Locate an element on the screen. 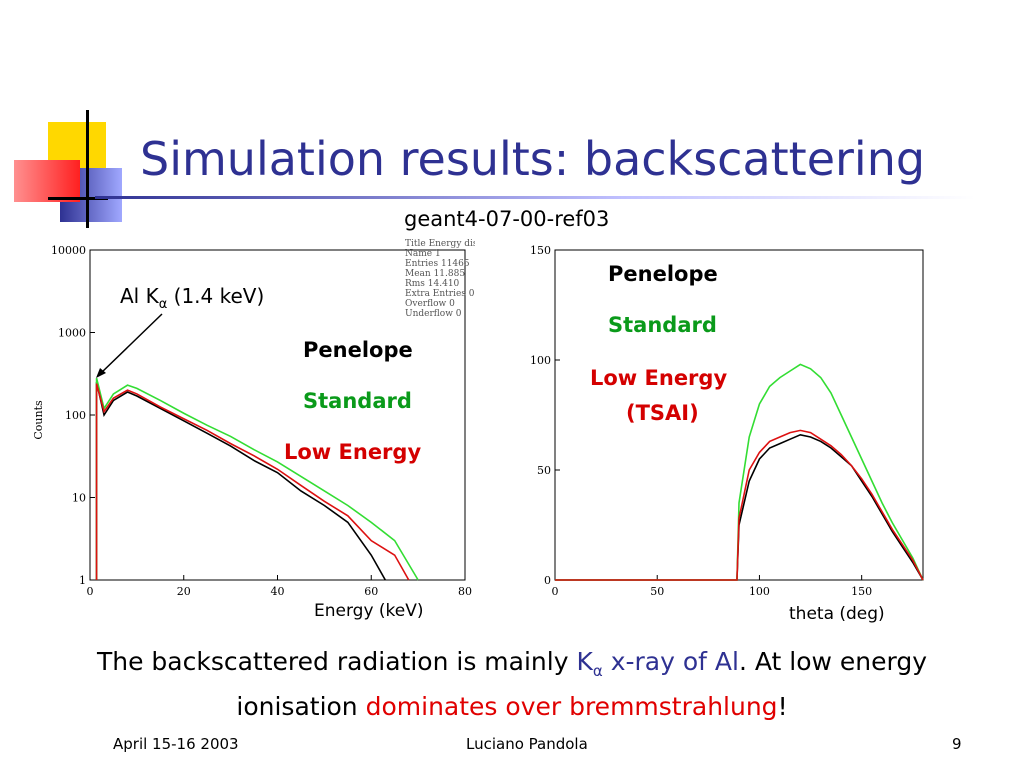 The width and height of the screenshot is (1024, 768). footer-author: Luciano Pandola is located at coordinates (527, 744).